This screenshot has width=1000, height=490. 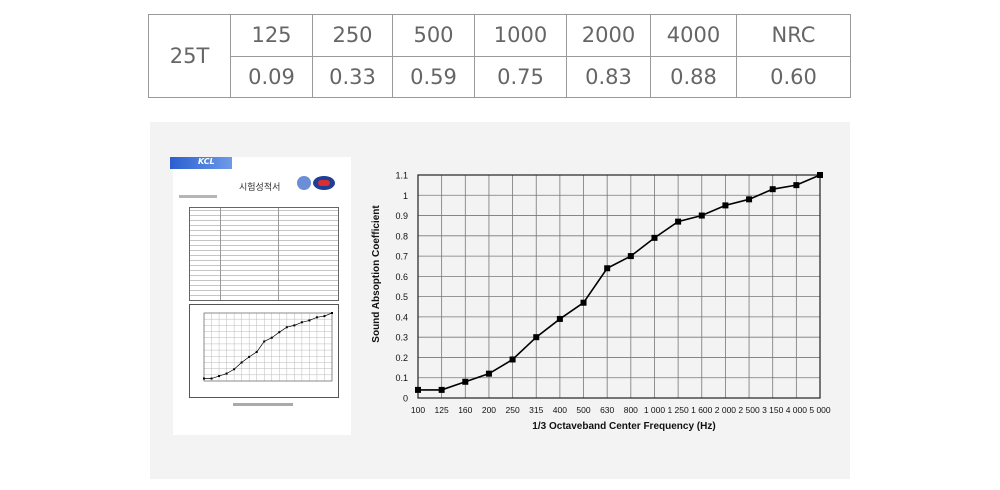 I want to click on x-tick-label: 160, so click(x=465, y=410).